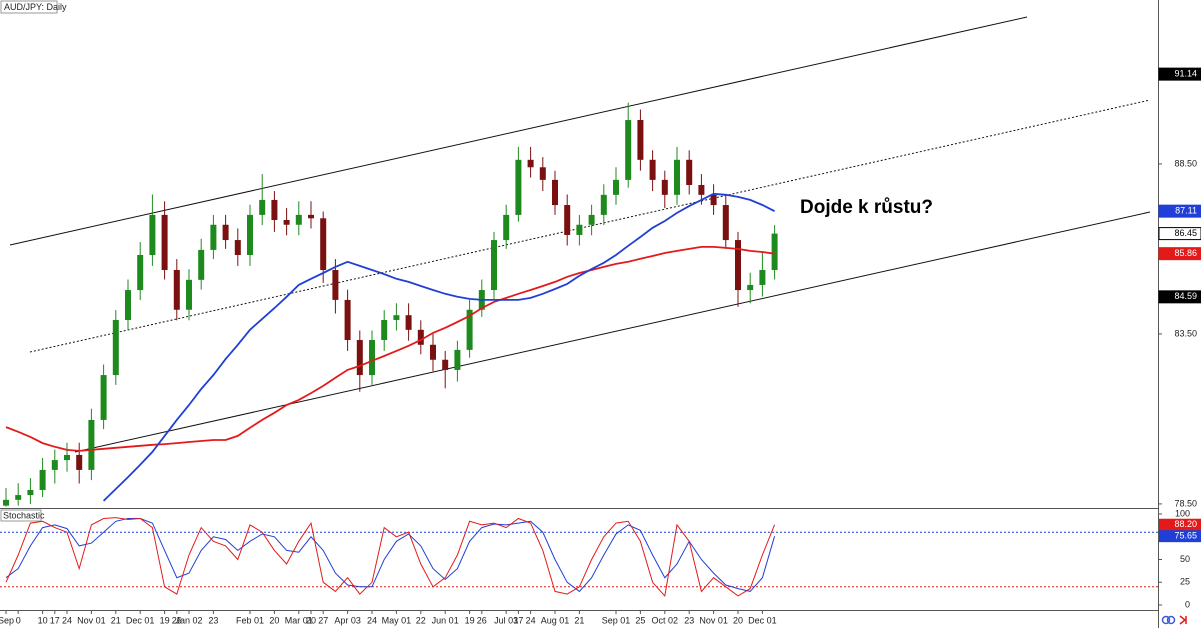 The image size is (1201, 628). I want to click on price-tag-label: 84.59, so click(1185, 296).